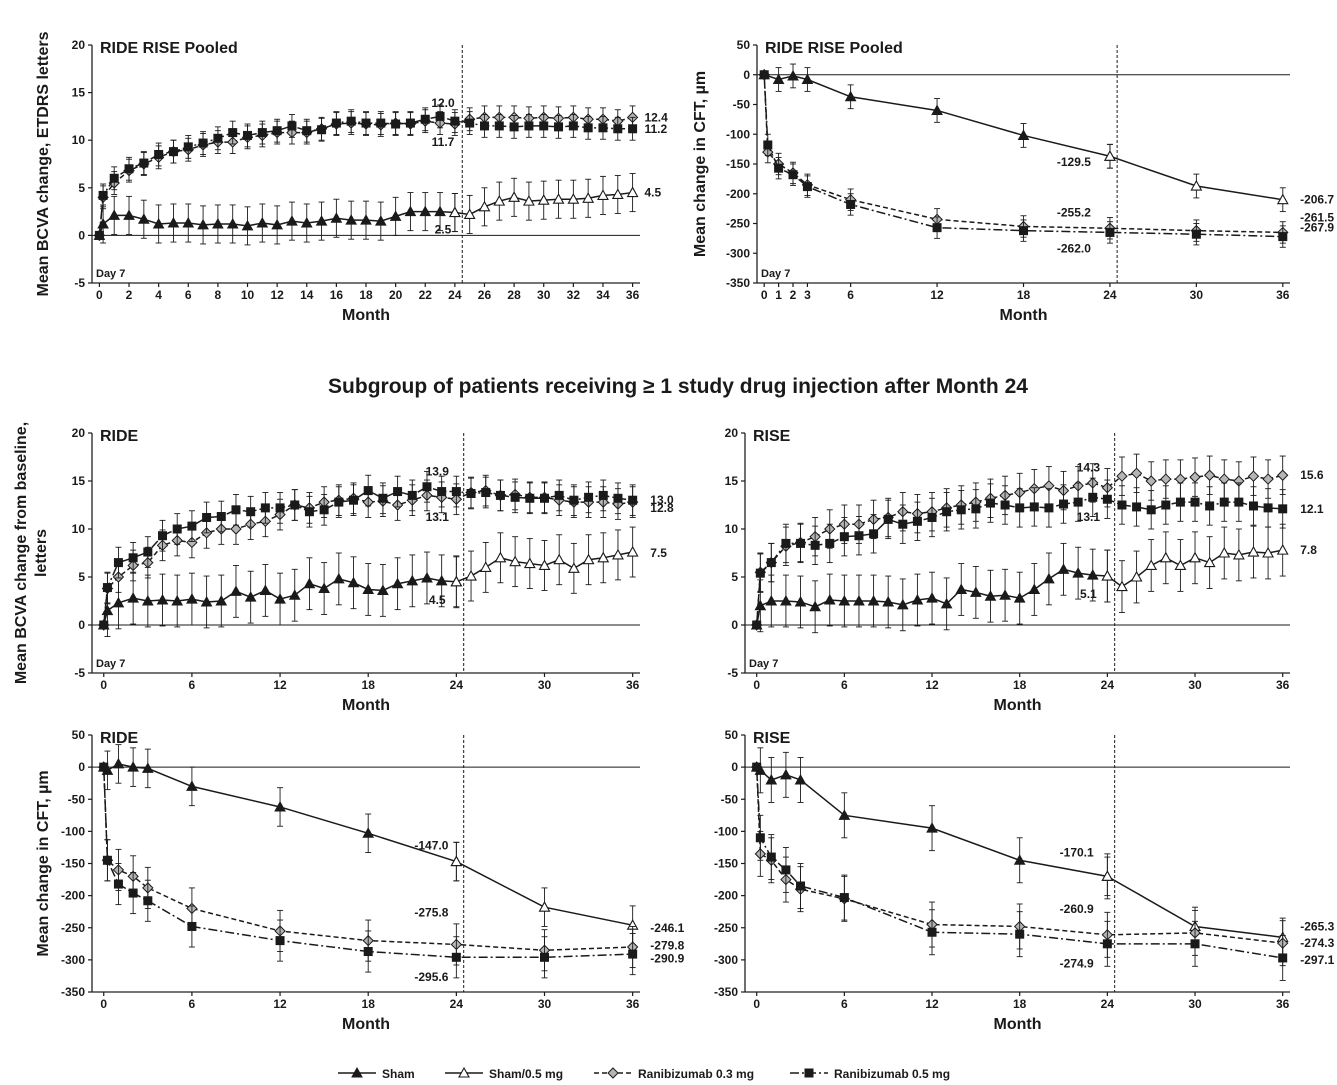 The width and height of the screenshot is (1337, 1085). Describe the element at coordinates (1195, 685) in the screenshot. I see `x-tick-label: 30` at that location.